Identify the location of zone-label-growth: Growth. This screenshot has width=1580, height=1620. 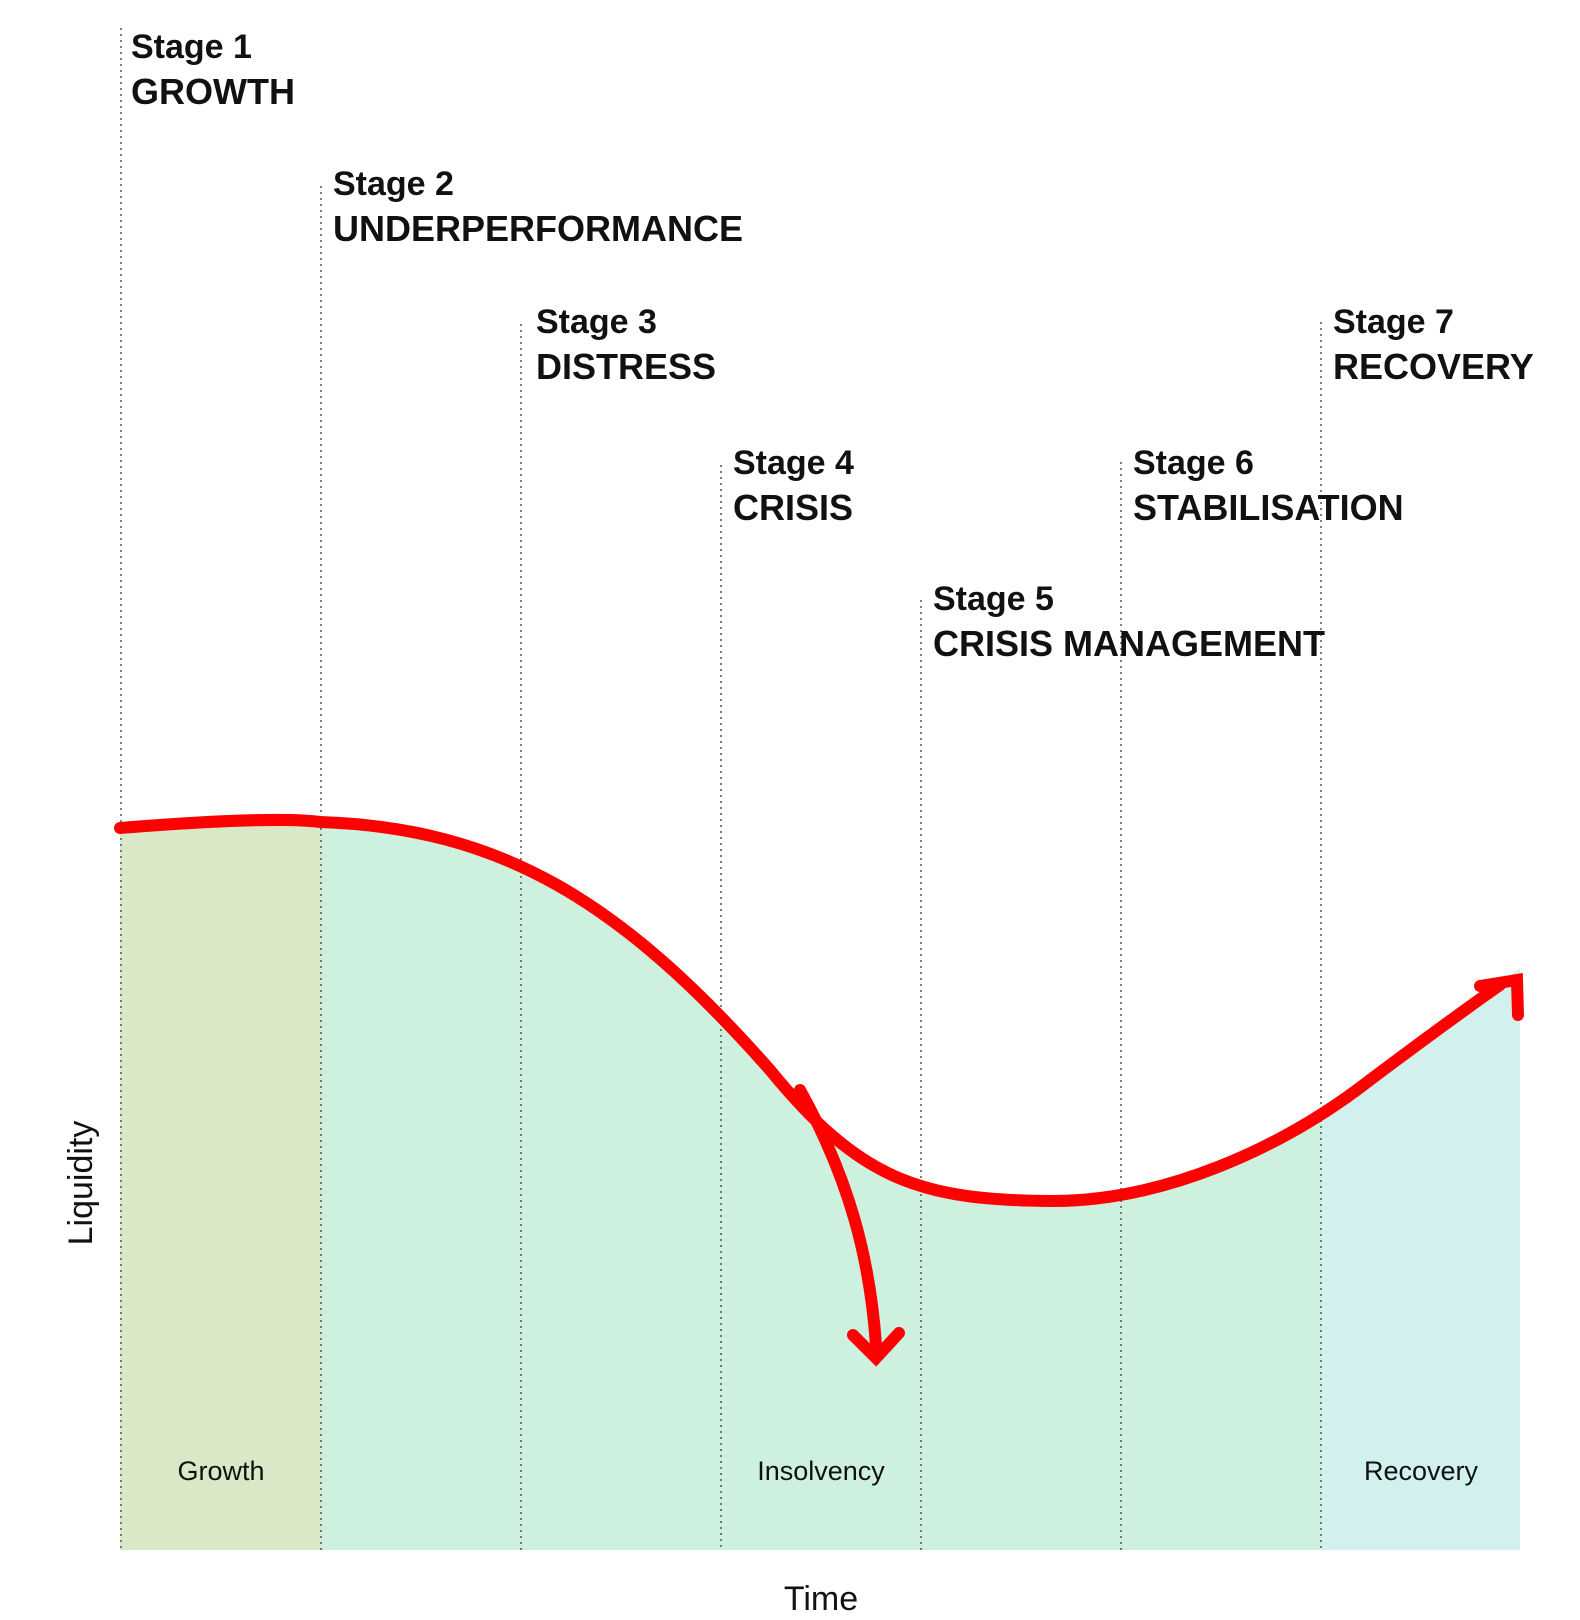
(220, 1471).